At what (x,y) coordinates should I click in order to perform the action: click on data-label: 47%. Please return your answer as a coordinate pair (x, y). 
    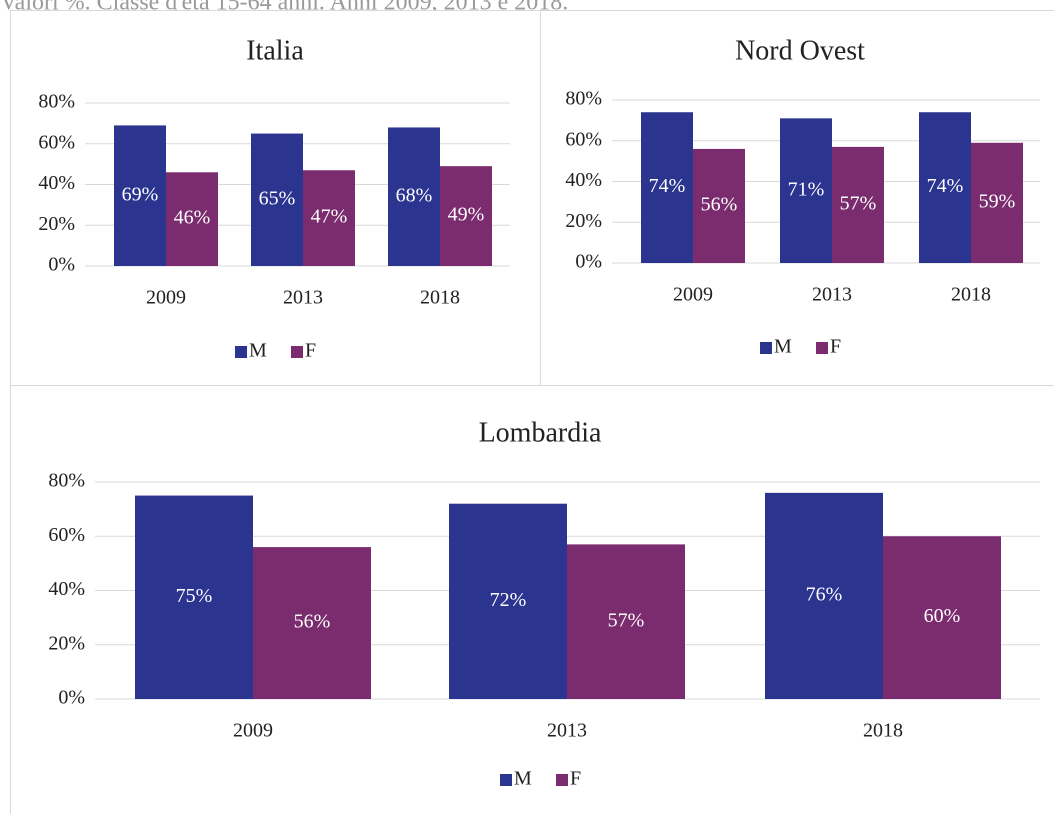
    Looking at the image, I should click on (329, 217).